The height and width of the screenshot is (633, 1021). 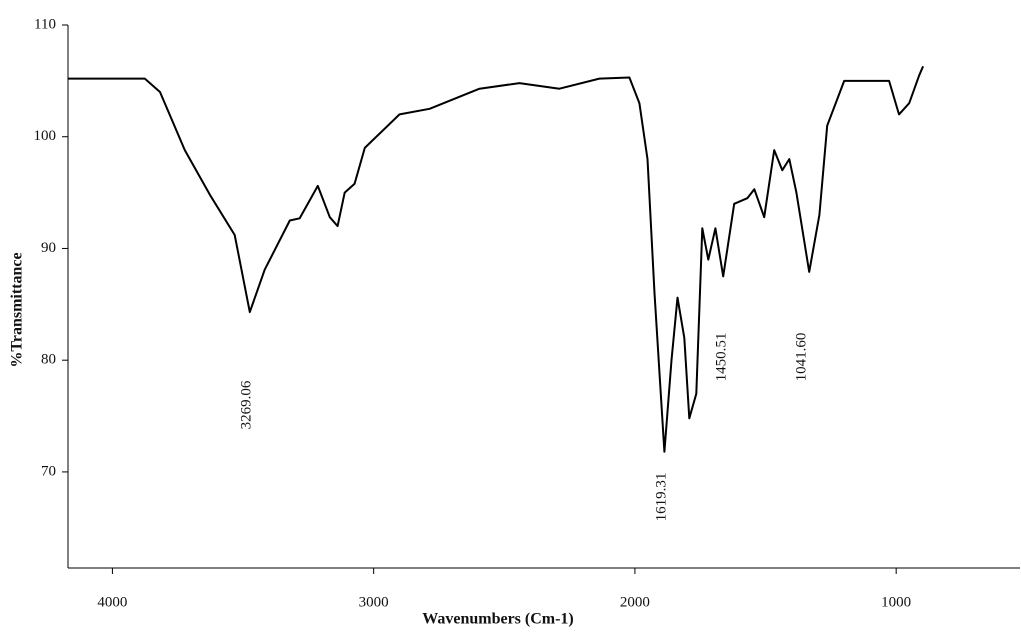 I want to click on y-tick-label: 80, so click(x=48, y=360).